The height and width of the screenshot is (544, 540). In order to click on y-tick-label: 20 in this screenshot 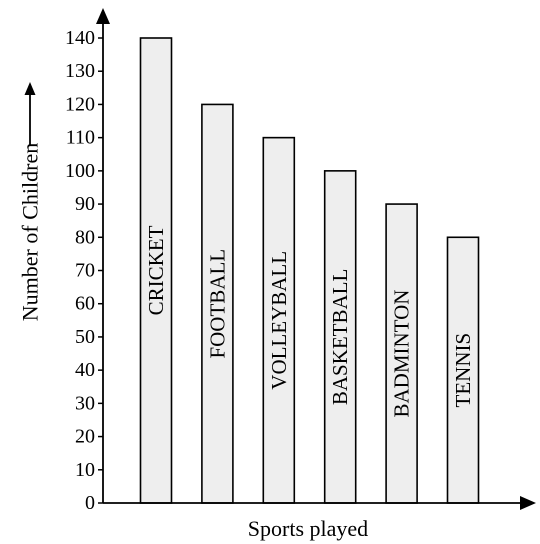, I will do `click(85, 437)`.